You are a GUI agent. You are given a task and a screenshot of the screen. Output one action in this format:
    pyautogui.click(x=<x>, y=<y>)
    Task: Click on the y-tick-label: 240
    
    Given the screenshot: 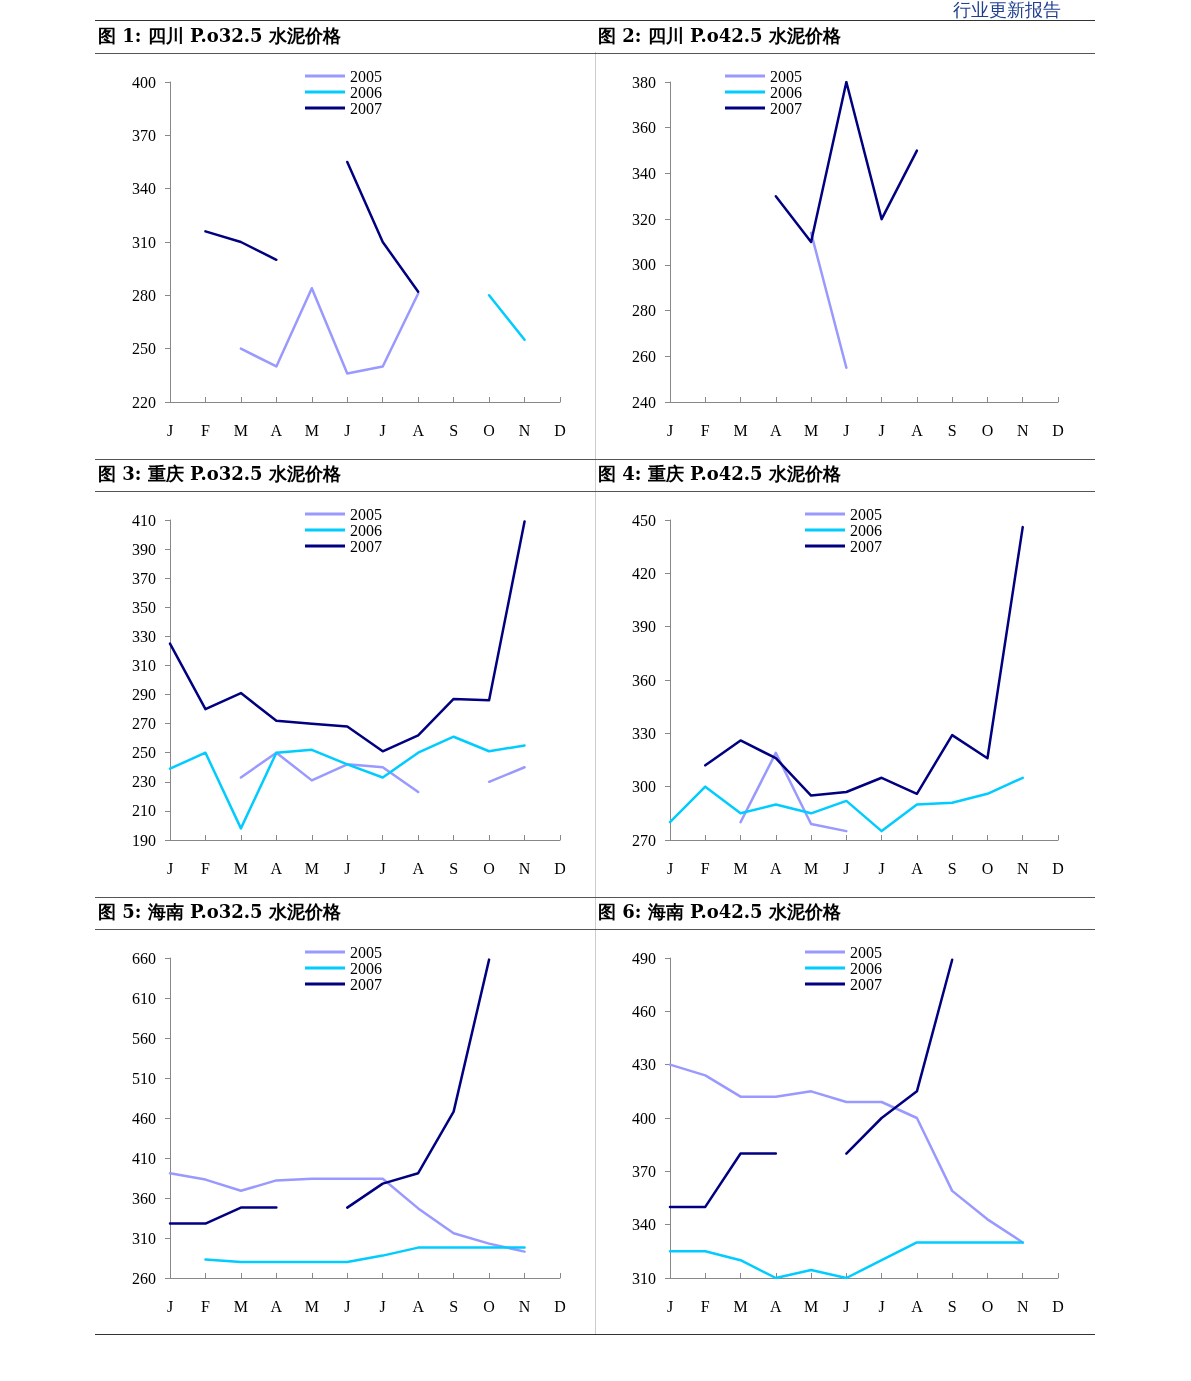 What is the action you would take?
    pyautogui.click(x=644, y=402)
    